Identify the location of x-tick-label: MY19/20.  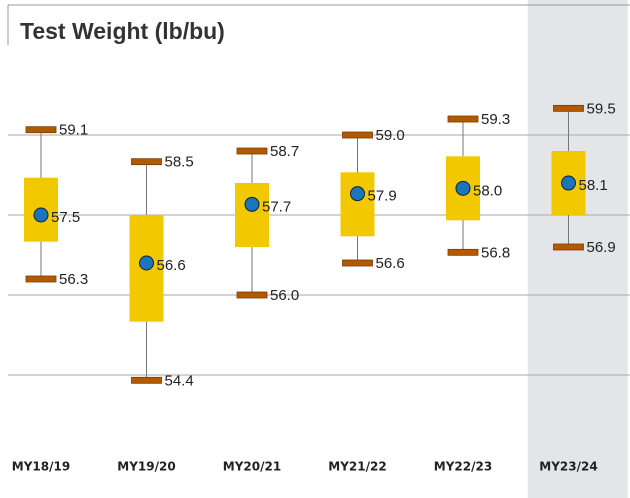
(146, 467).